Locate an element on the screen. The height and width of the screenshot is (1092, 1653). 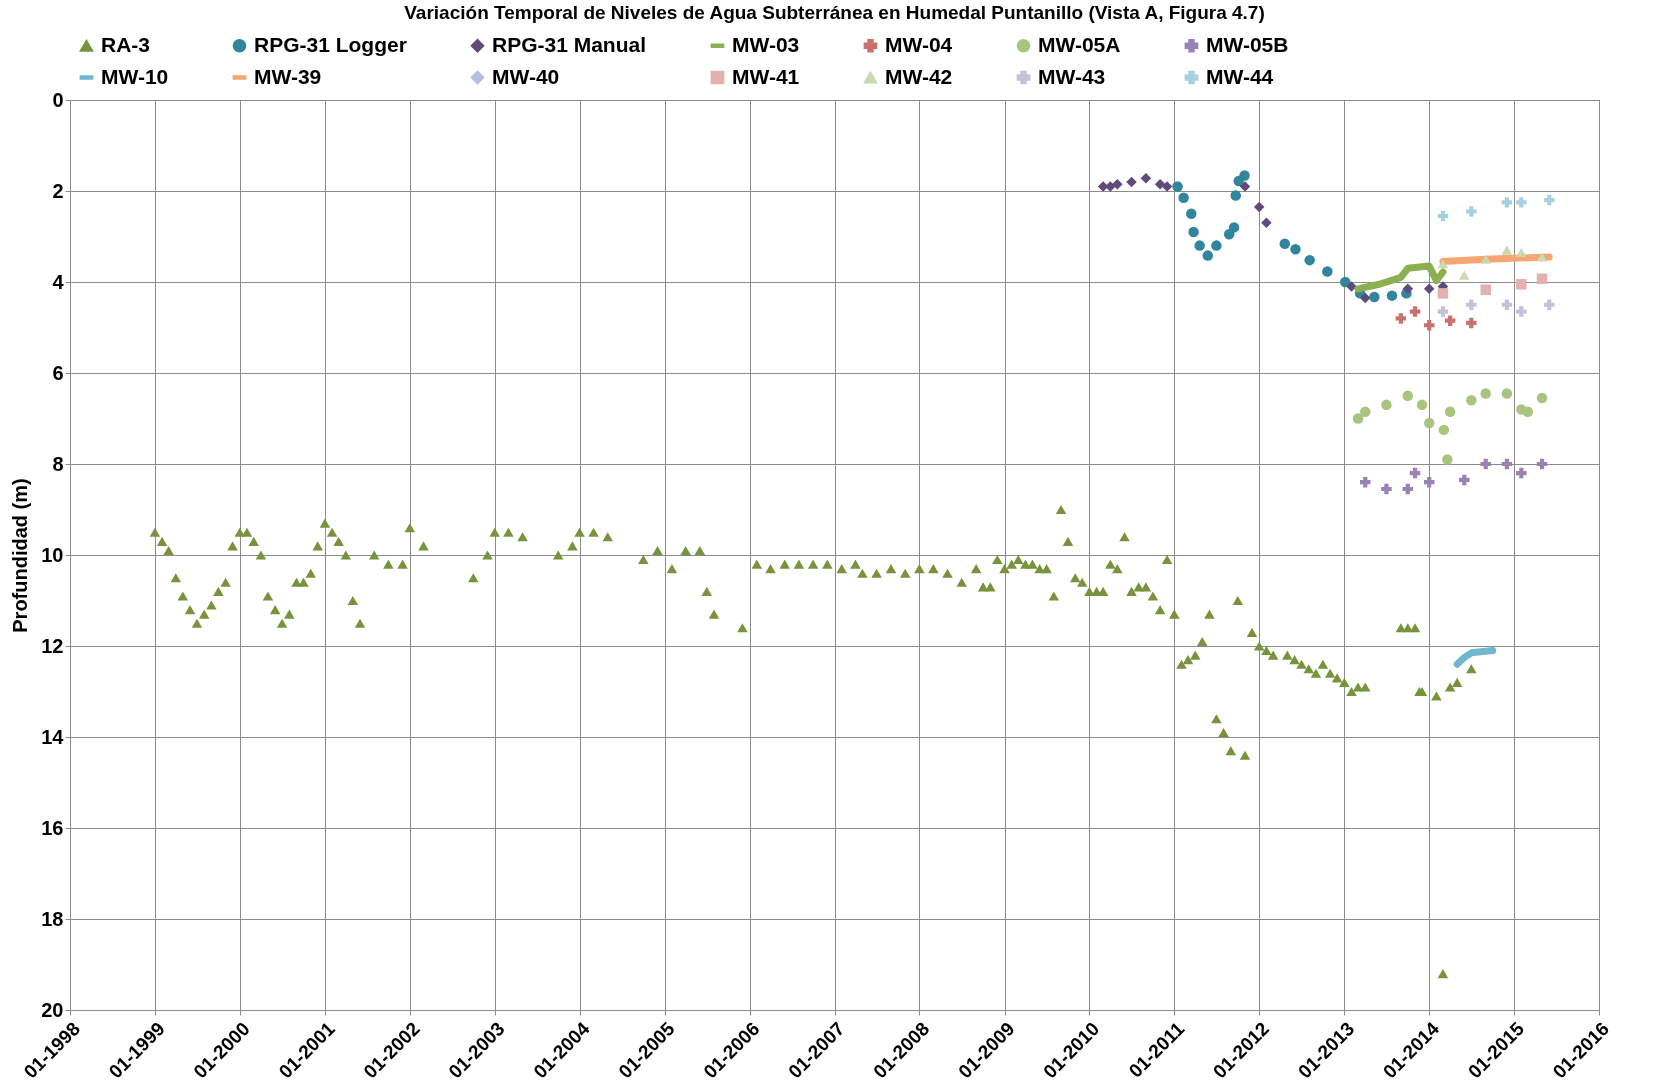
legend-label: RA-3 is located at coordinates (126, 44).